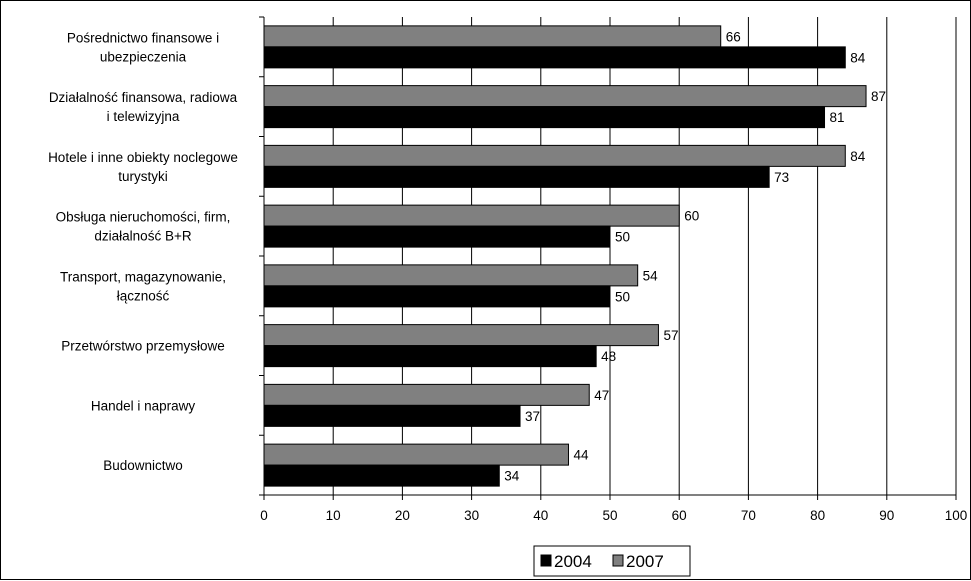 This screenshot has width=971, height=581. Describe the element at coordinates (956, 515) in the screenshot. I see `x-tick-label: 100` at that location.